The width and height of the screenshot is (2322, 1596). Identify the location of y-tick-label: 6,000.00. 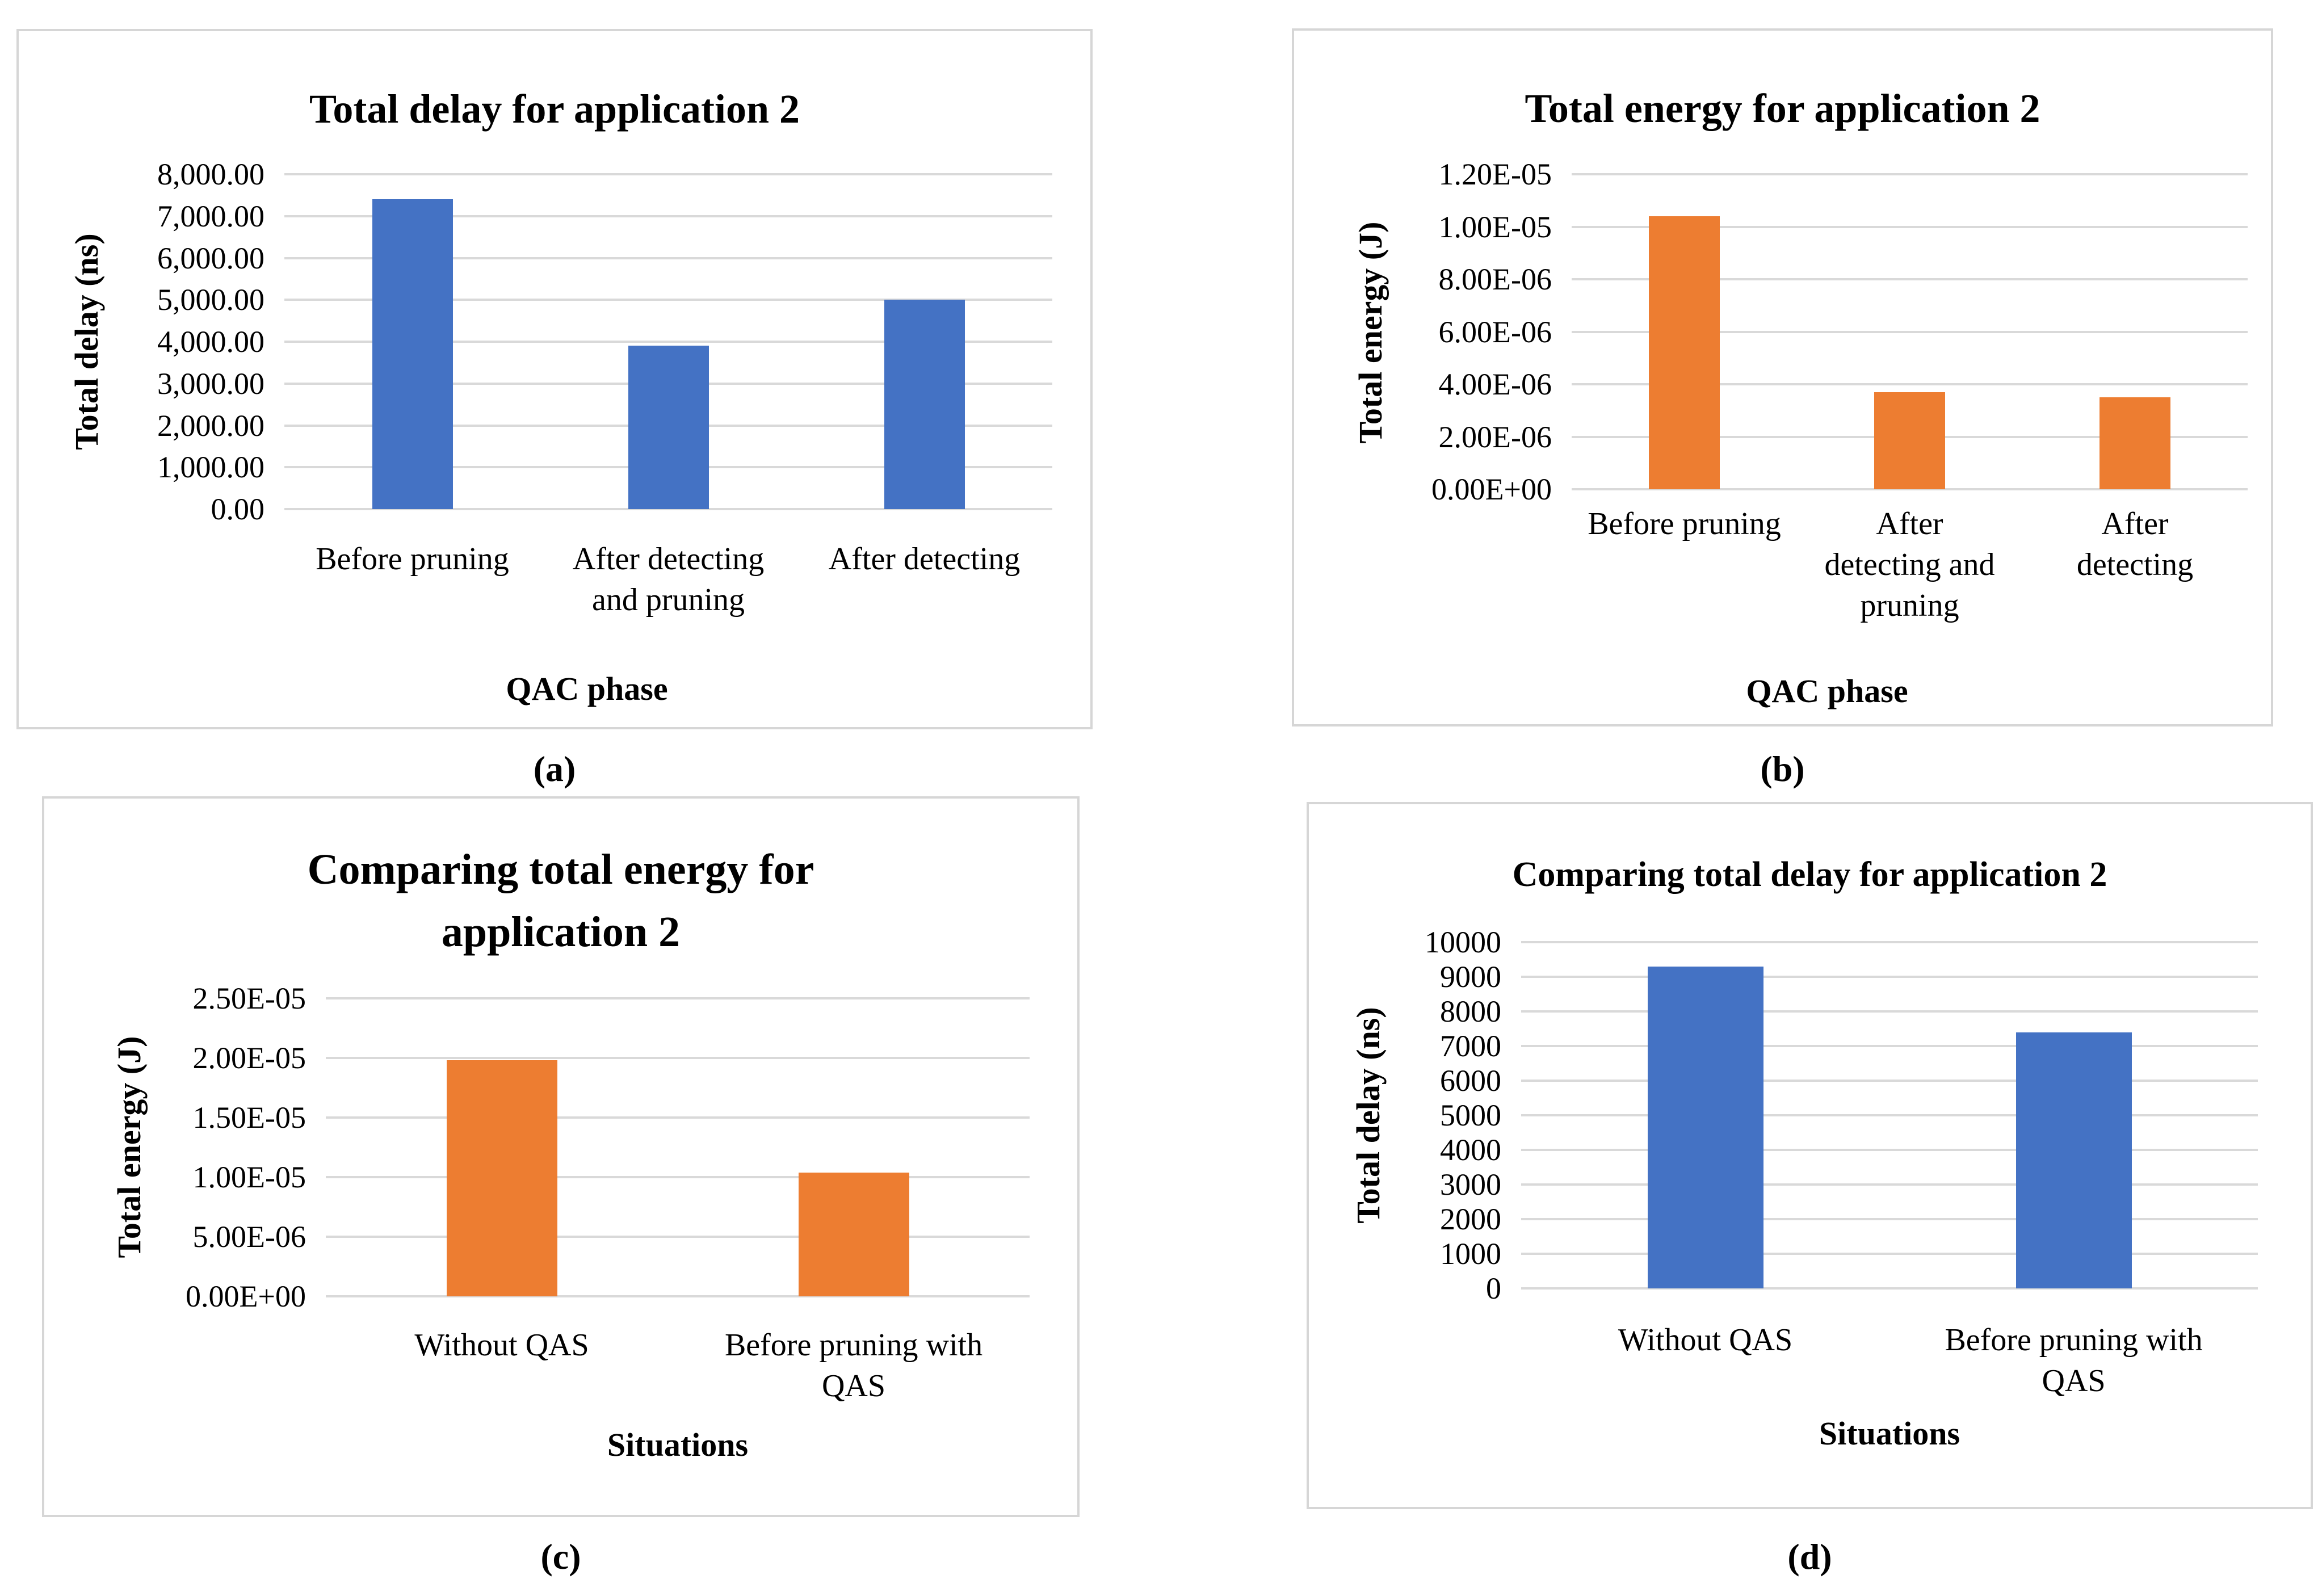
(210, 258).